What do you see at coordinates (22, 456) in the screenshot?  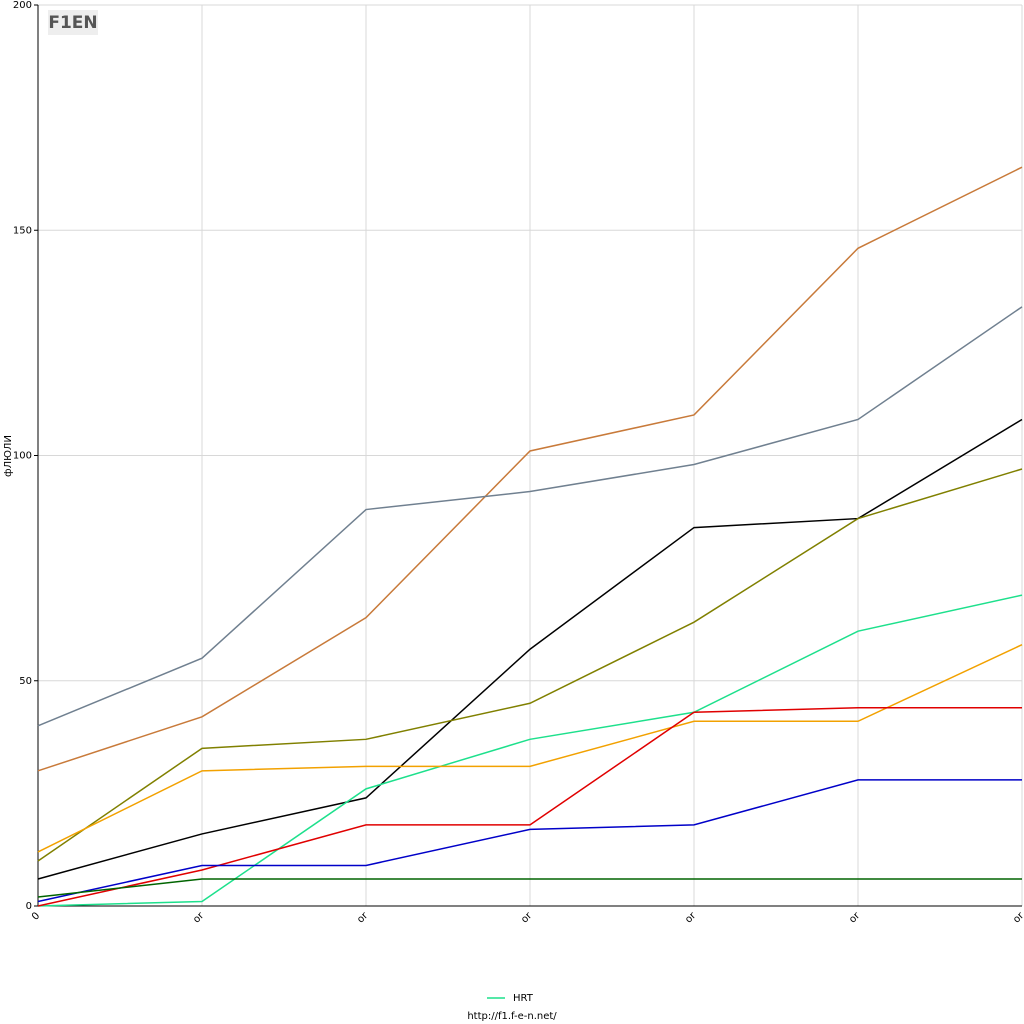 I see `y-tick-label: 100` at bounding box center [22, 456].